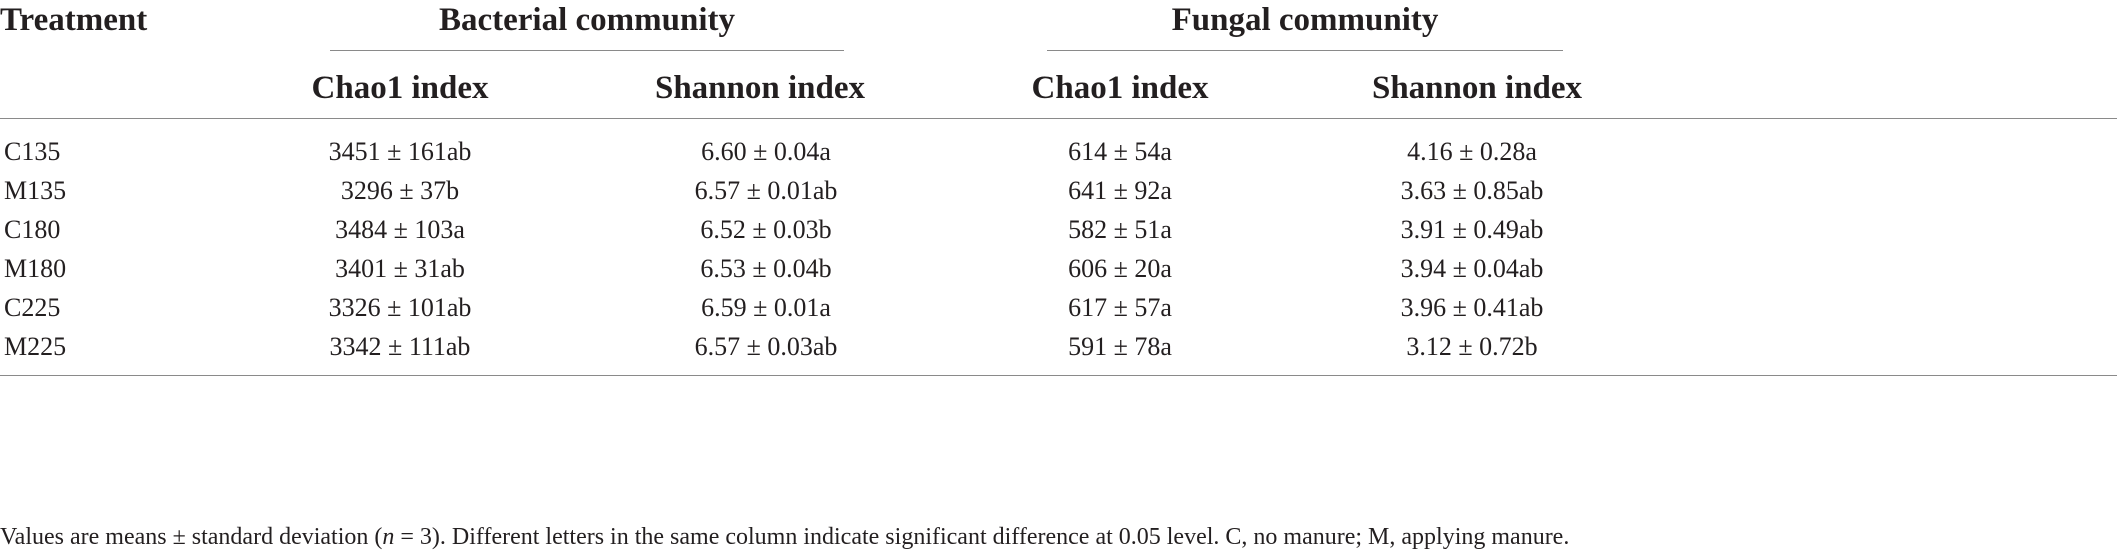 Image resolution: width=2117 pixels, height=560 pixels. Describe the element at coordinates (1058, 376) in the screenshot. I see `table-bottom-rule` at that location.